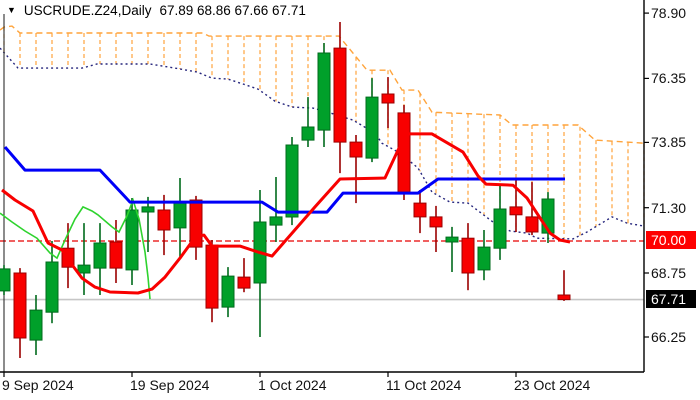  What do you see at coordinates (232, 10) in the screenshot?
I see `ohlc-readout: 67.89 68.86 67.66 67.71` at bounding box center [232, 10].